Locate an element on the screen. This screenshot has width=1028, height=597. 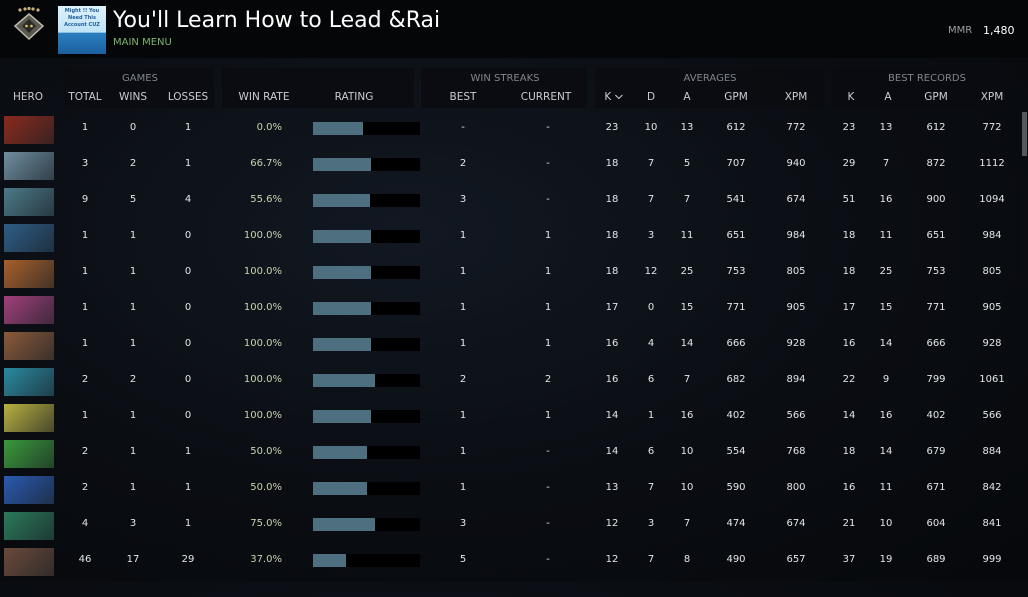
best-gpm-cell: 689 is located at coordinates (936, 559).